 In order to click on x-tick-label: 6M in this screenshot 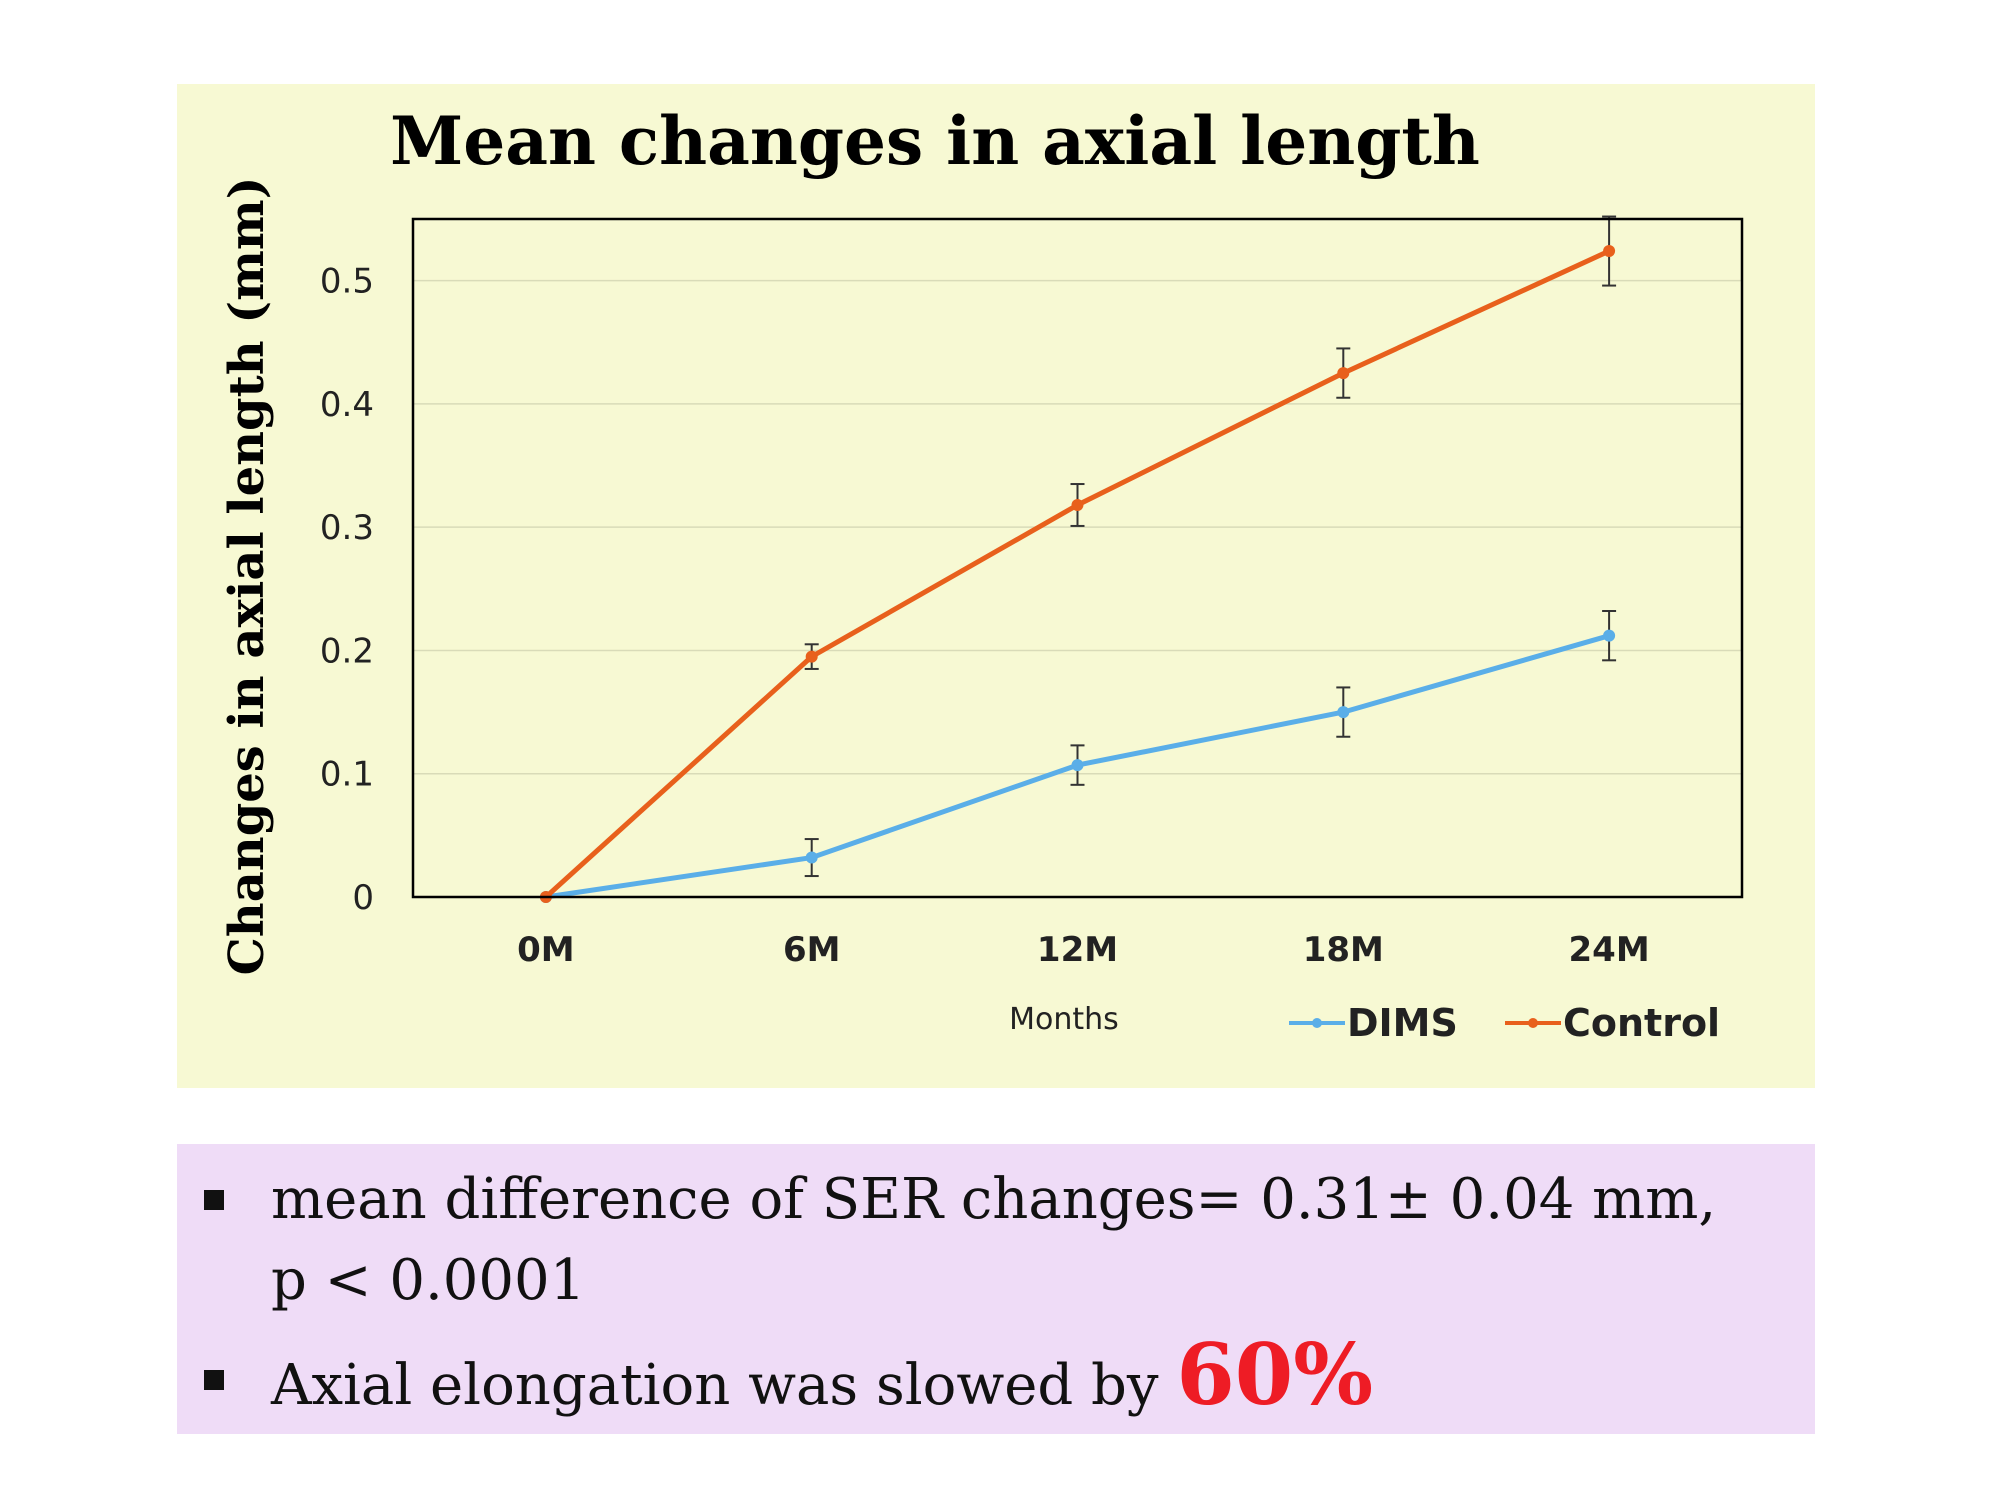, I will do `click(812, 950)`.